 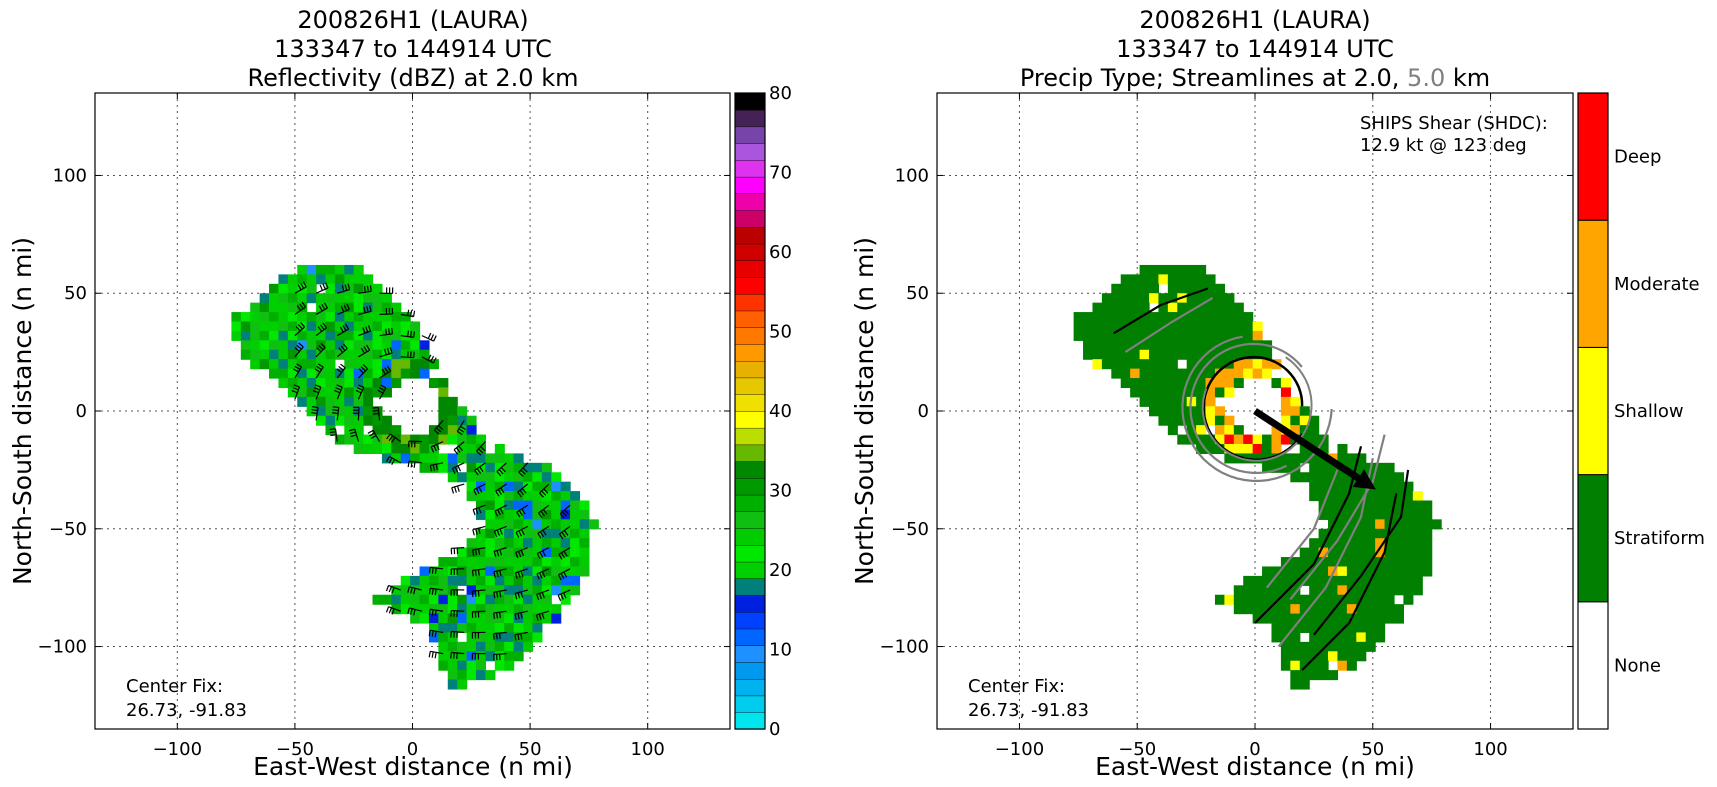 I want to click on colorbar2-segment-stratiform, so click(x=1593, y=538).